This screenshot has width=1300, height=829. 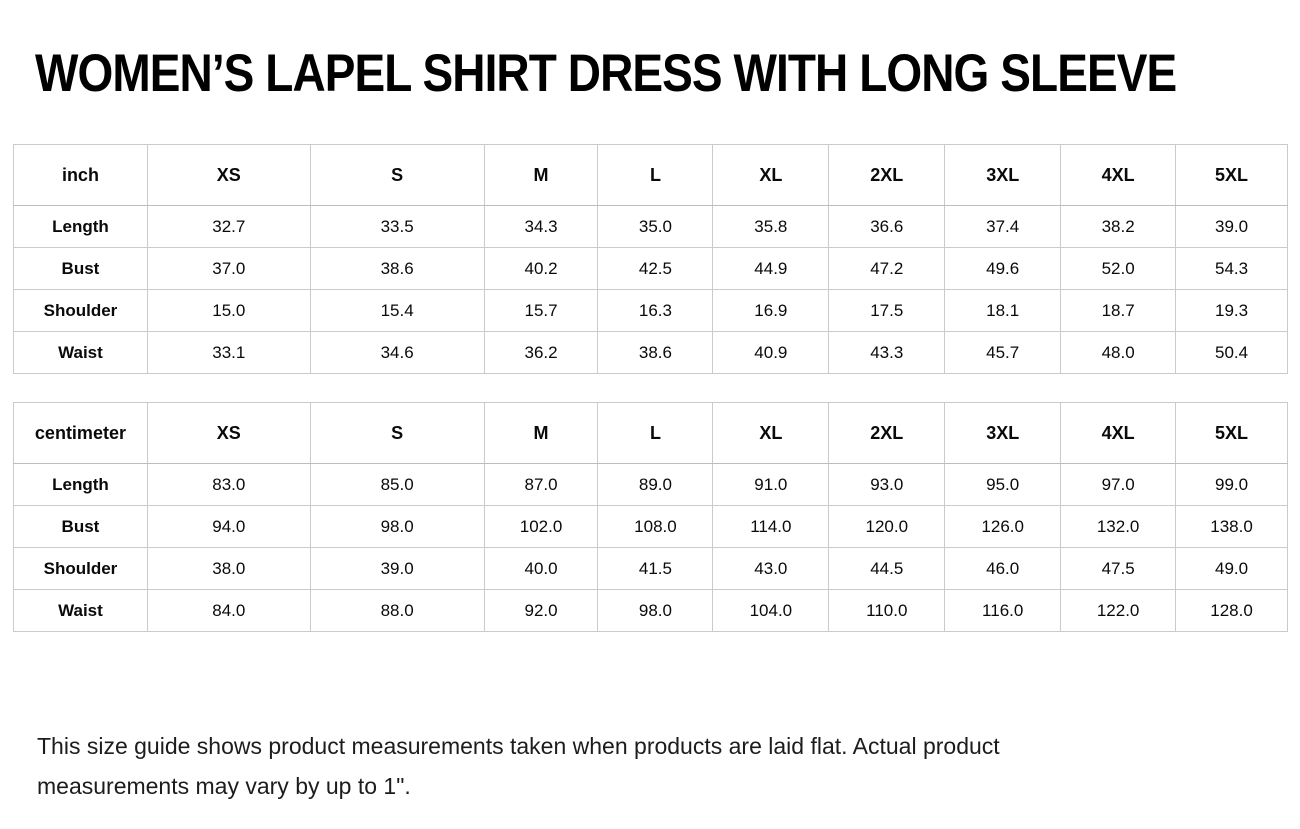 I want to click on measurement-value-cell: 120.0, so click(x=887, y=526).